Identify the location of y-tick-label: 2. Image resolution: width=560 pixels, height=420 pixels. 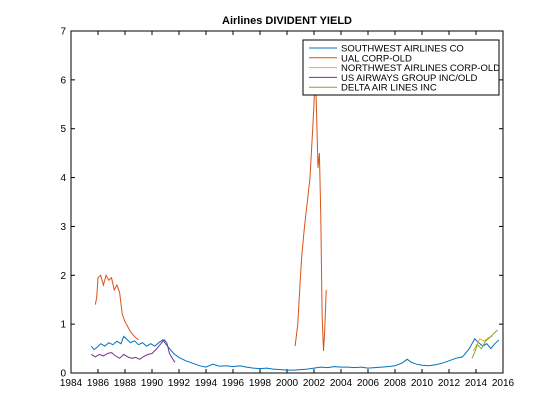
(63, 276).